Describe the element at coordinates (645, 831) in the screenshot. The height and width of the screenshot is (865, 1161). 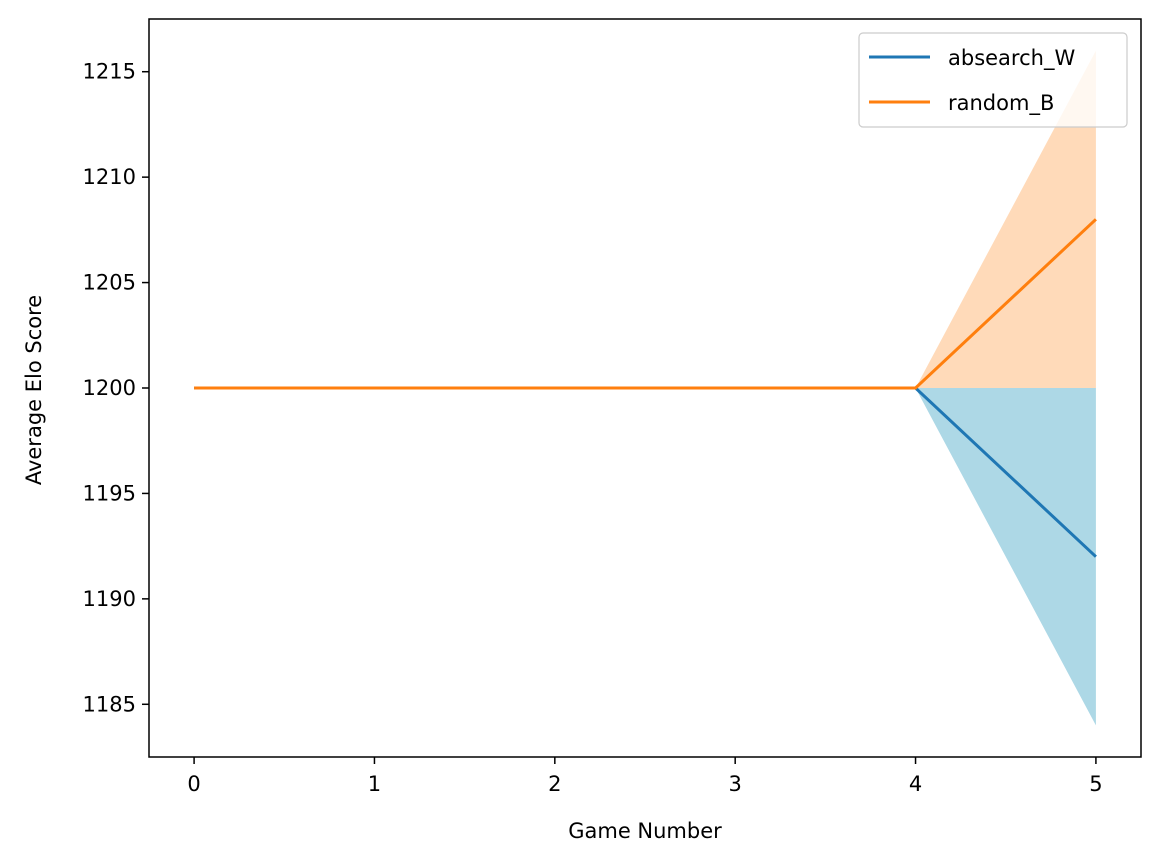
I see `x-axis-title: Game Number` at that location.